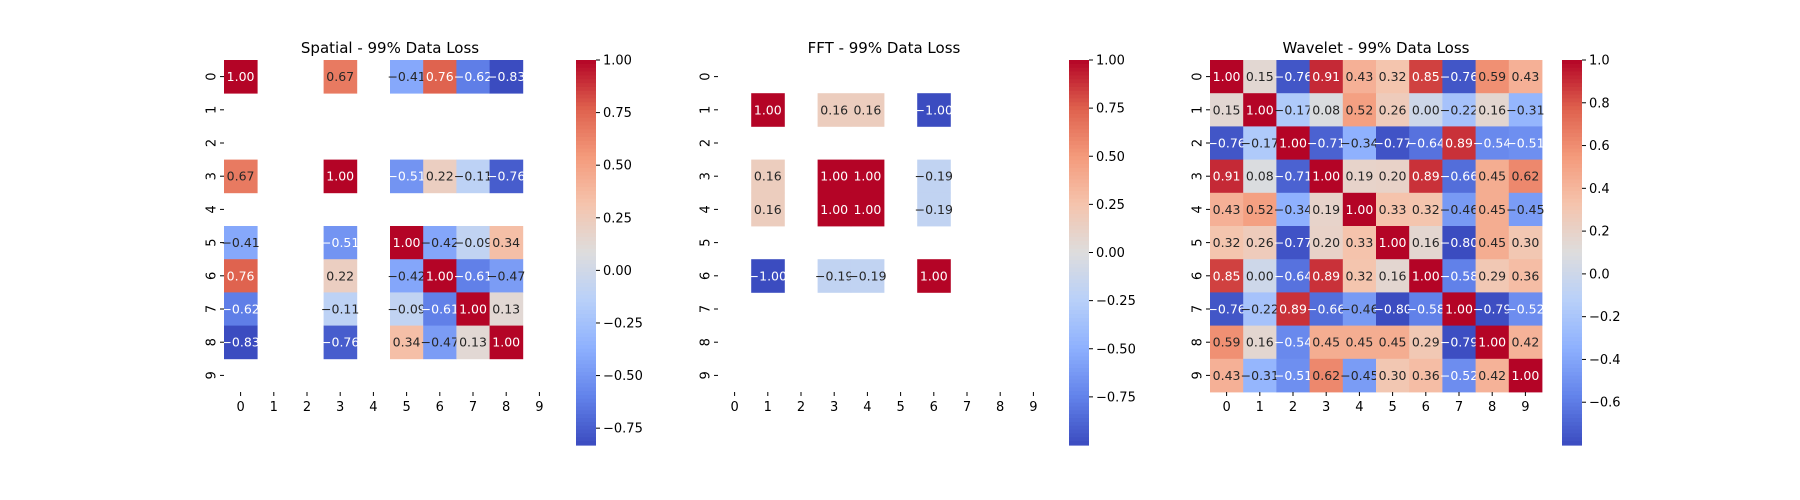  Describe the element at coordinates (1605, 403) in the screenshot. I see `colorbar-tick-label: −0.6` at that location.